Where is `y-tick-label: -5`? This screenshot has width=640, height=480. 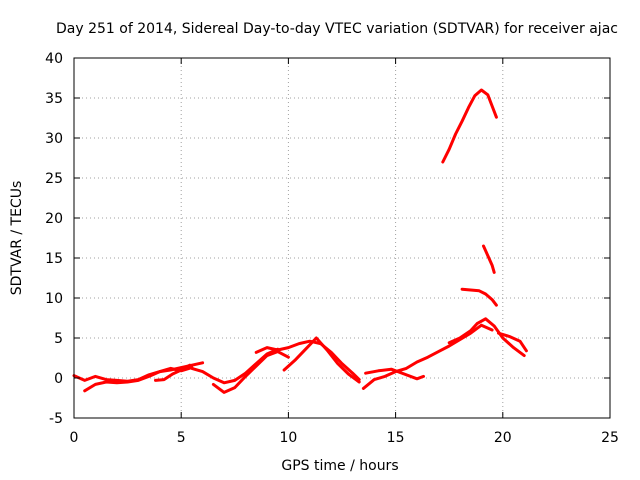 y-tick-label: -5 is located at coordinates (56, 419).